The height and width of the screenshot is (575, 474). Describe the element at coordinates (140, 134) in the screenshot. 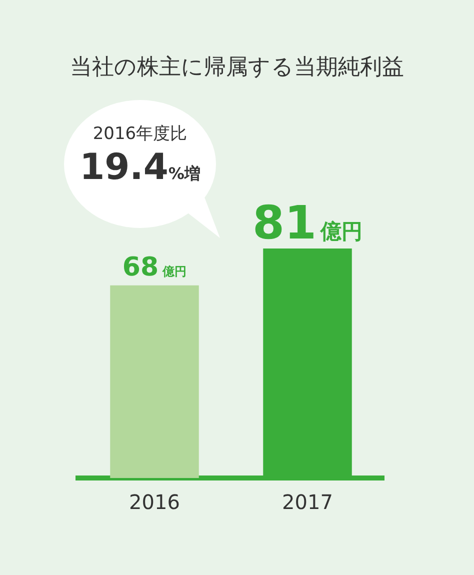

I see `text: 2016年度比` at that location.